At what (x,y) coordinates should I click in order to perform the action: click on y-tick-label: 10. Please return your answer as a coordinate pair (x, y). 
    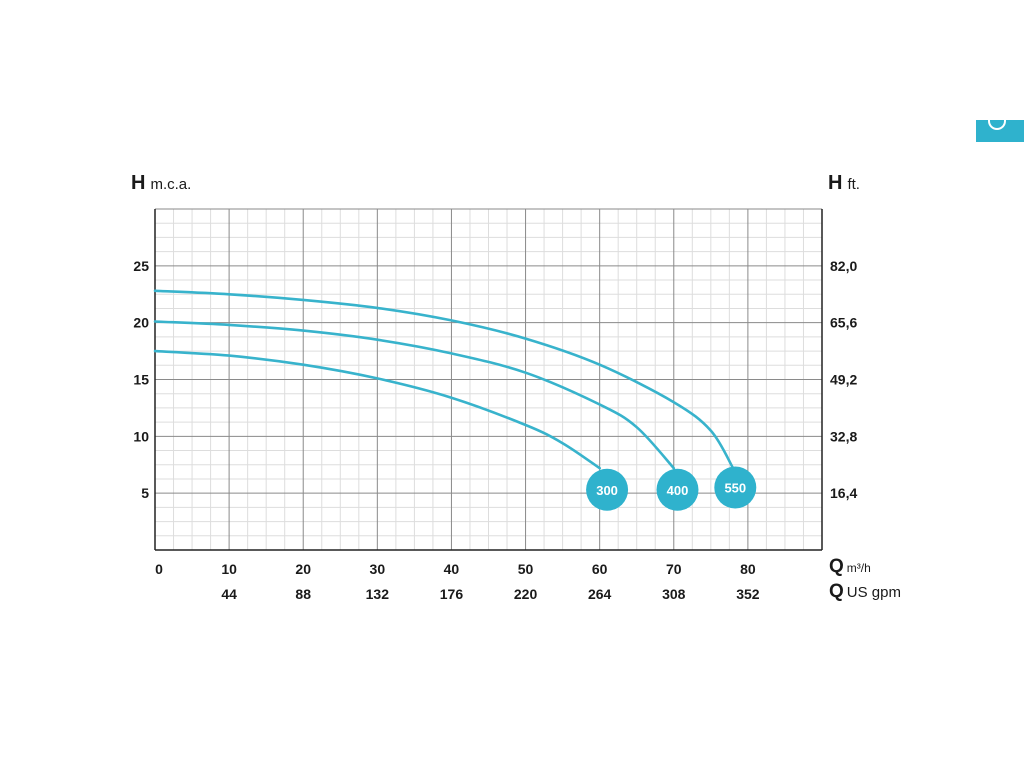
    Looking at the image, I should click on (141, 436).